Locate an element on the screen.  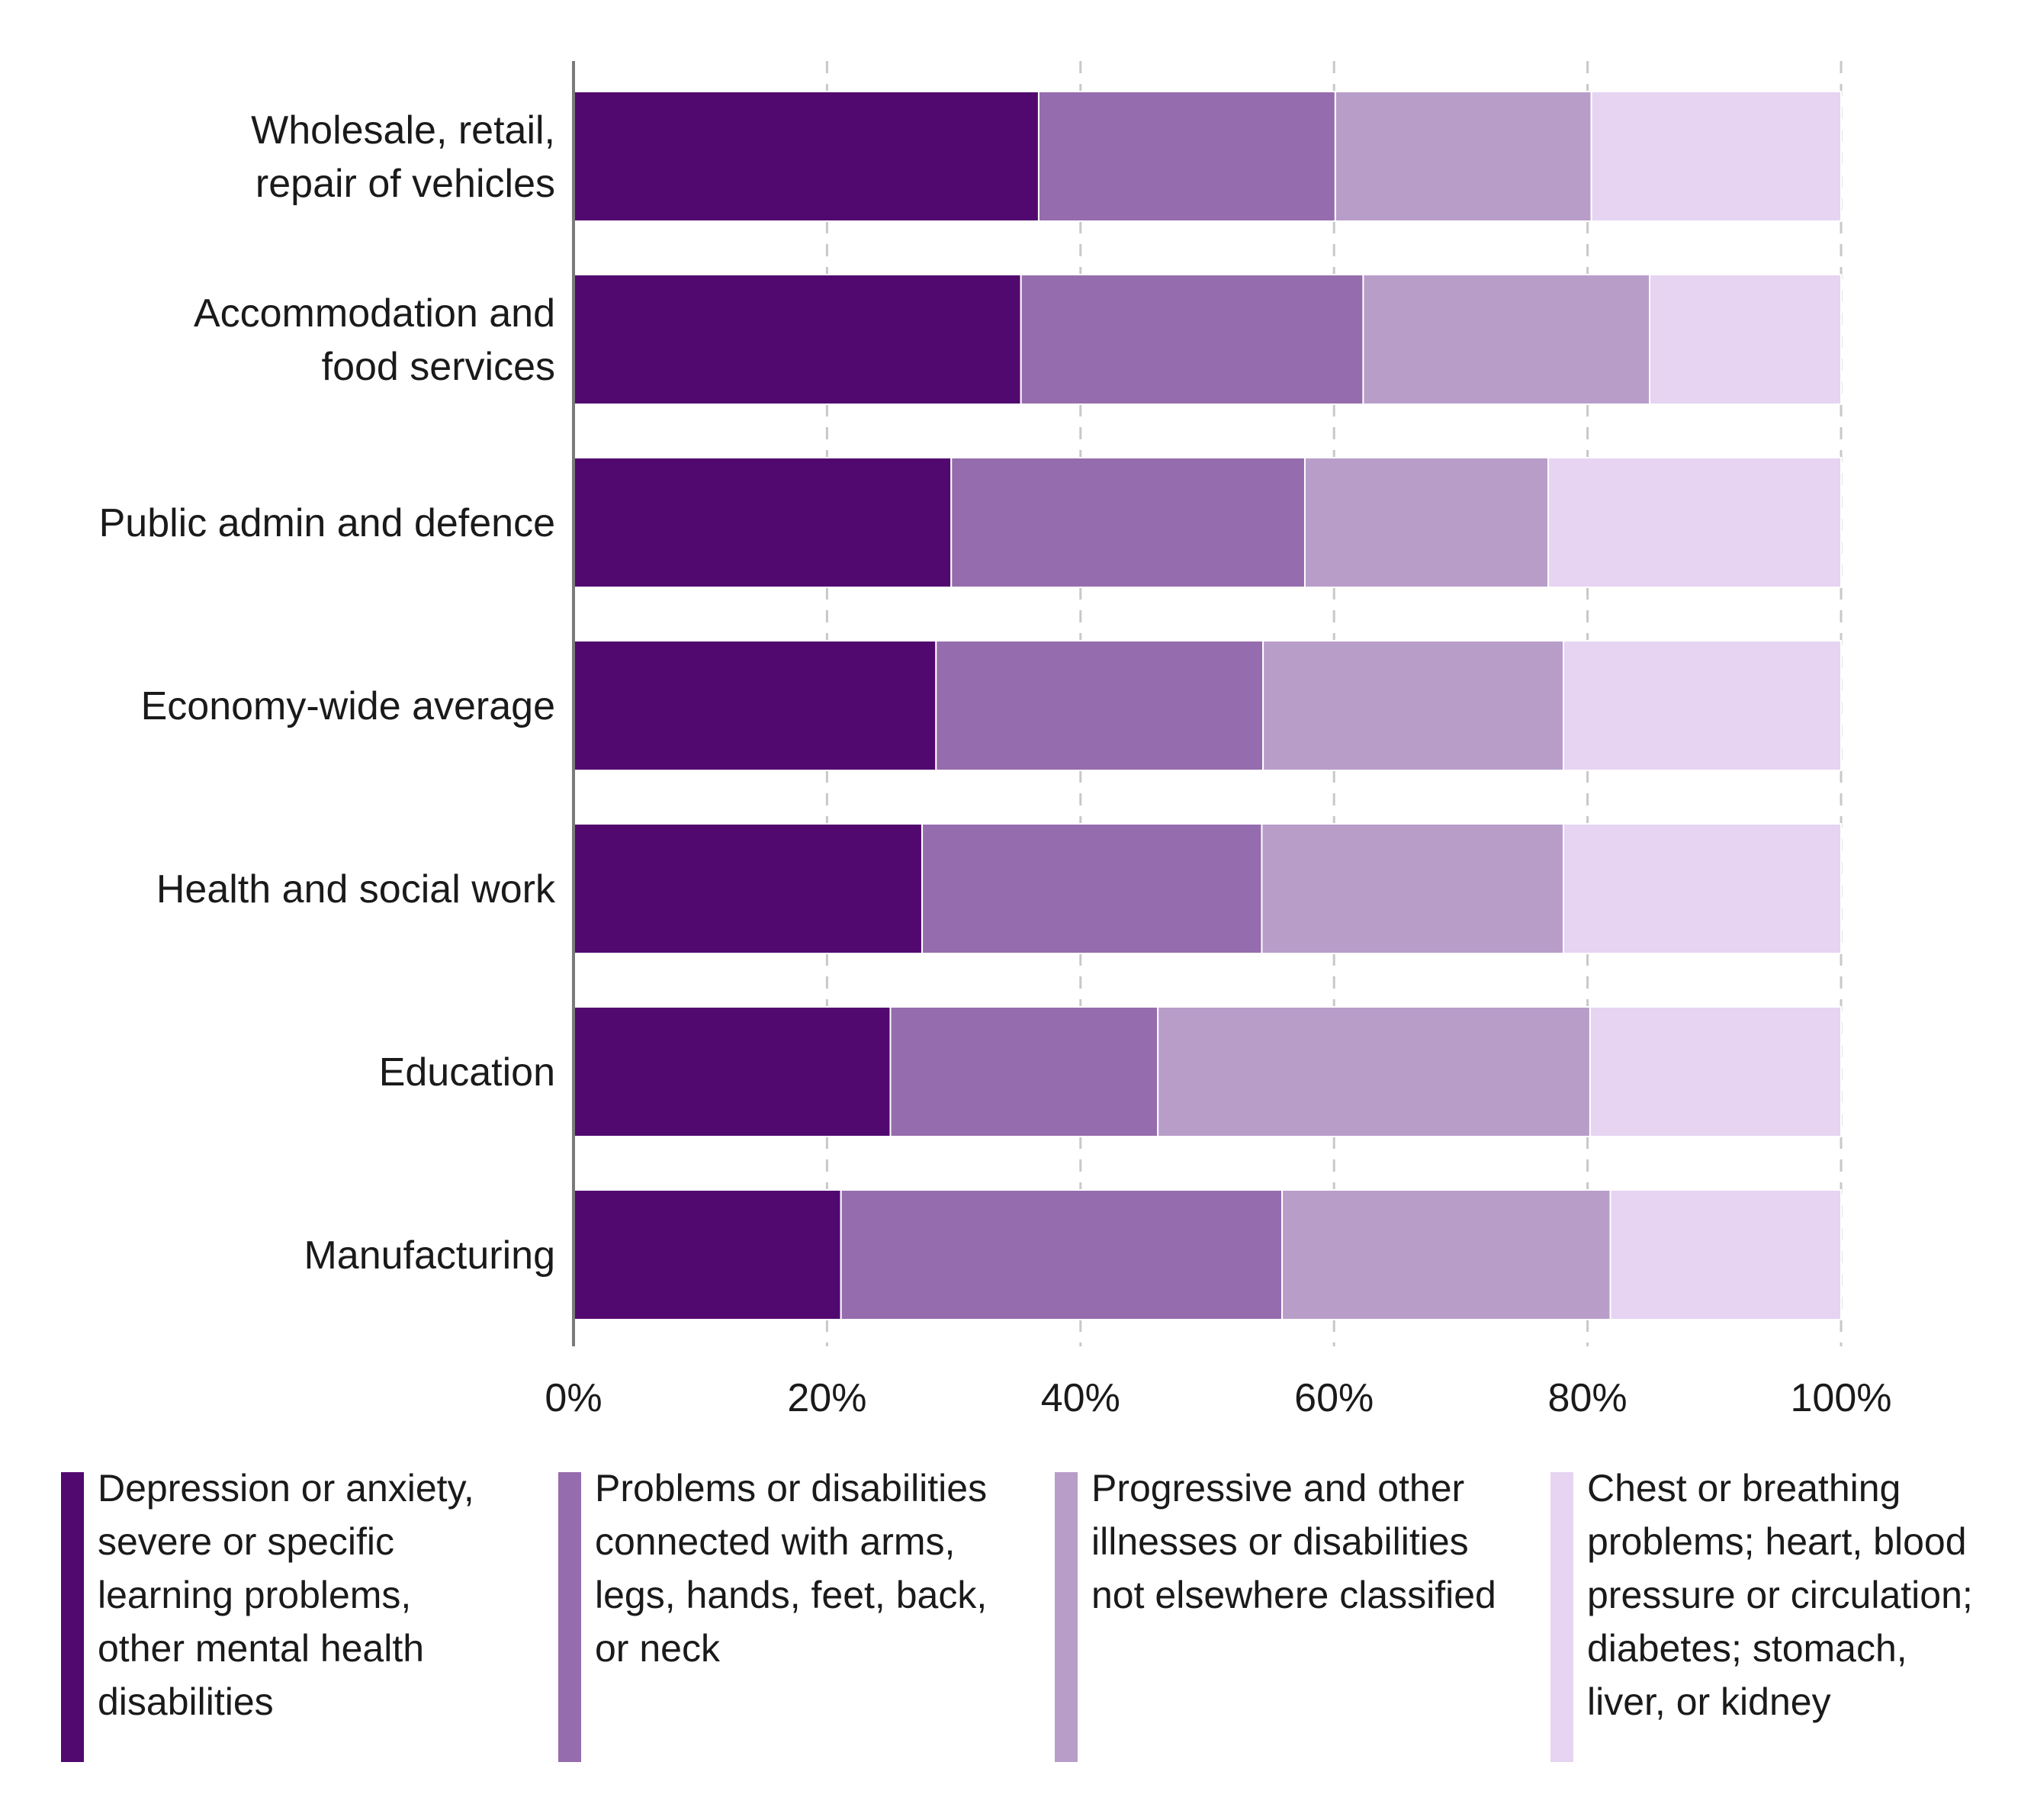
x-tick-label: 100% is located at coordinates (1841, 1398).